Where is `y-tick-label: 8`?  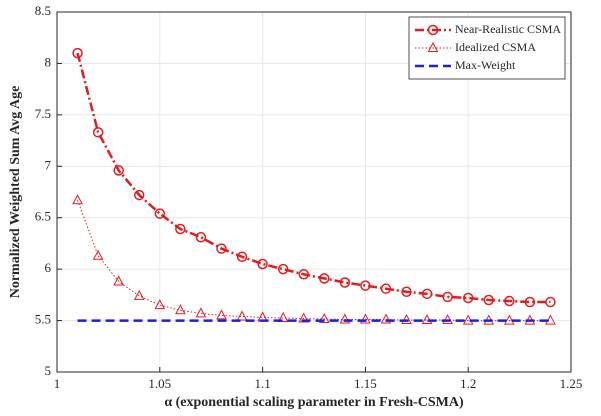 y-tick-label: 8 is located at coordinates (48, 61).